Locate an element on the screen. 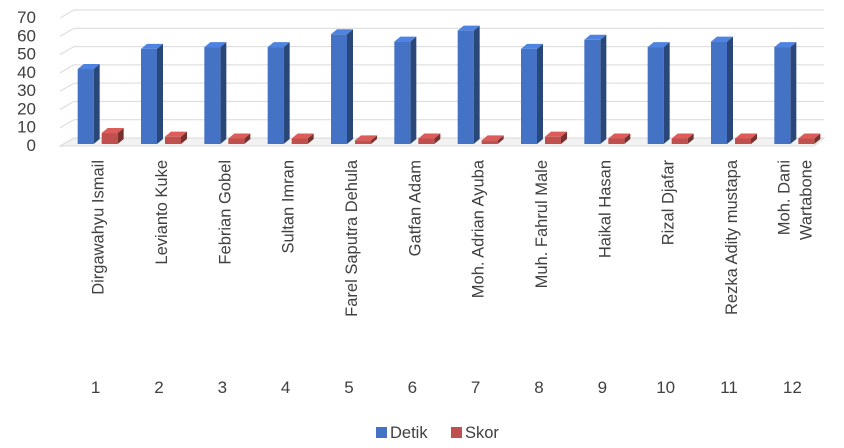  category-name-line: Muh. Fahrul Male is located at coordinates (542, 224).